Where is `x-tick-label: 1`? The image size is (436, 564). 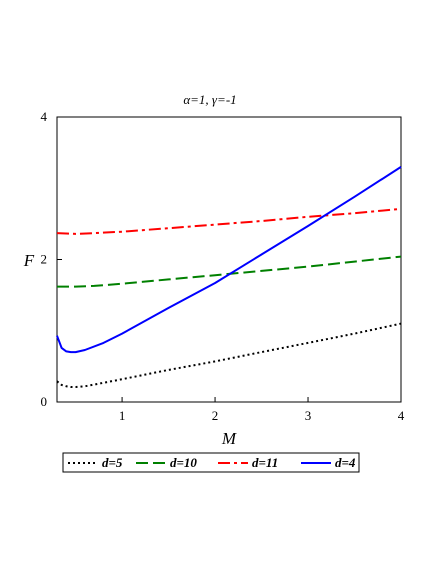
x-tick-label: 1 is located at coordinates (122, 415).